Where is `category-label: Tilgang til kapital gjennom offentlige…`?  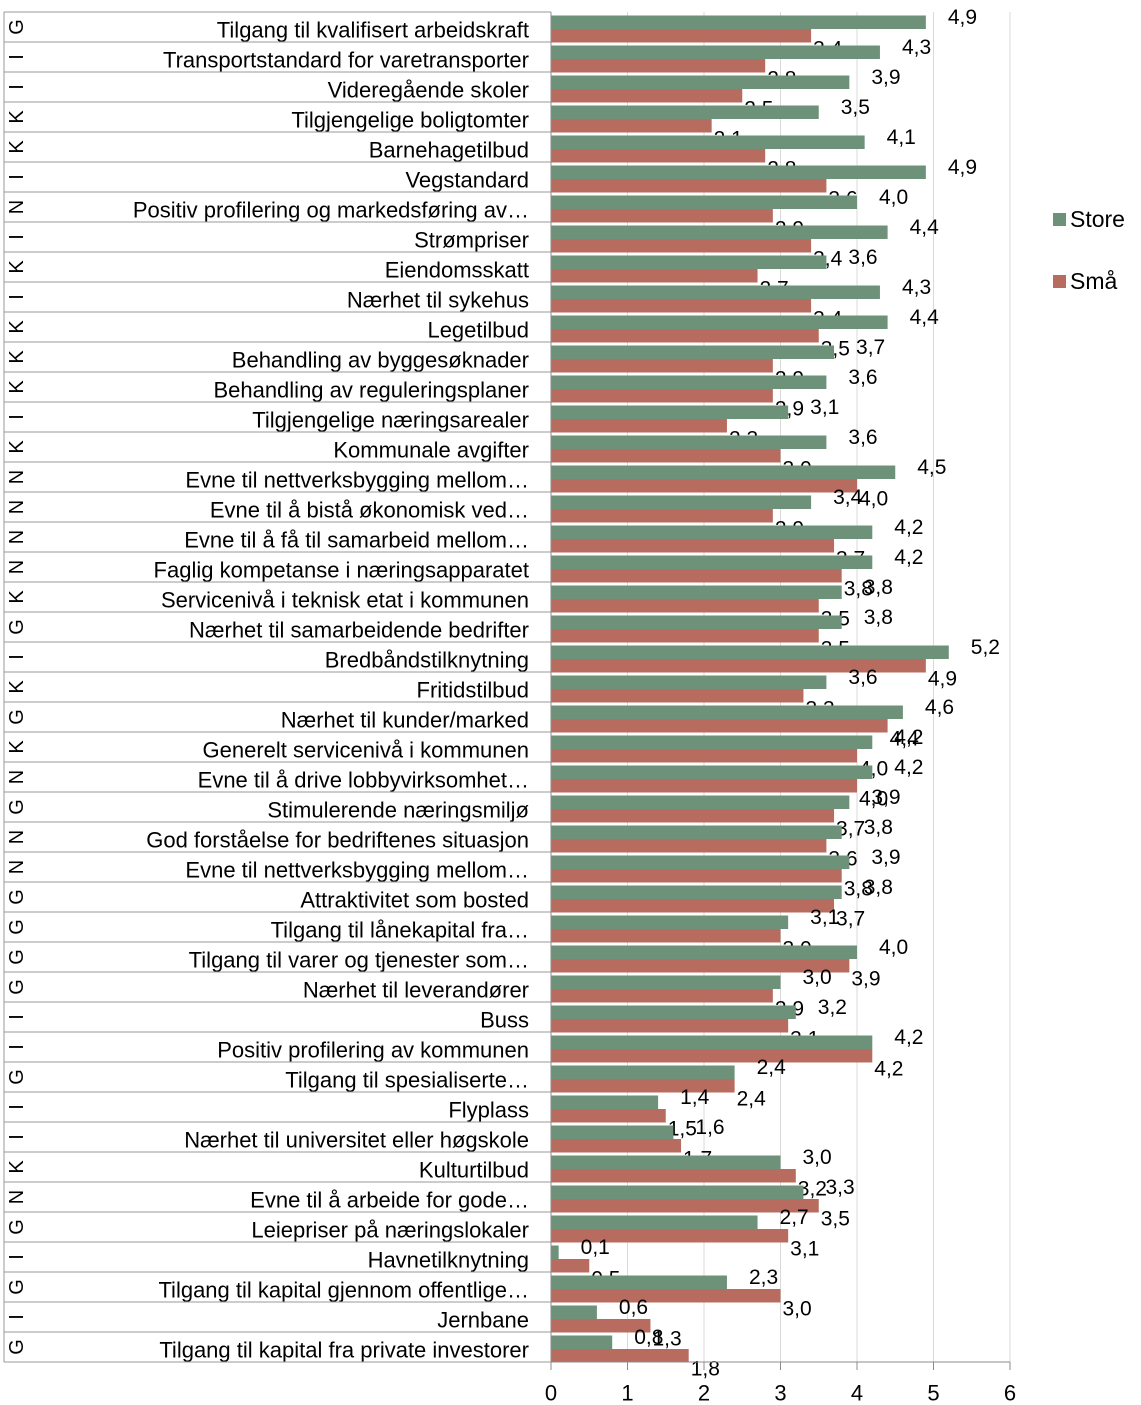 category-label: Tilgang til kapital gjennom offentlige… is located at coordinates (343, 1290).